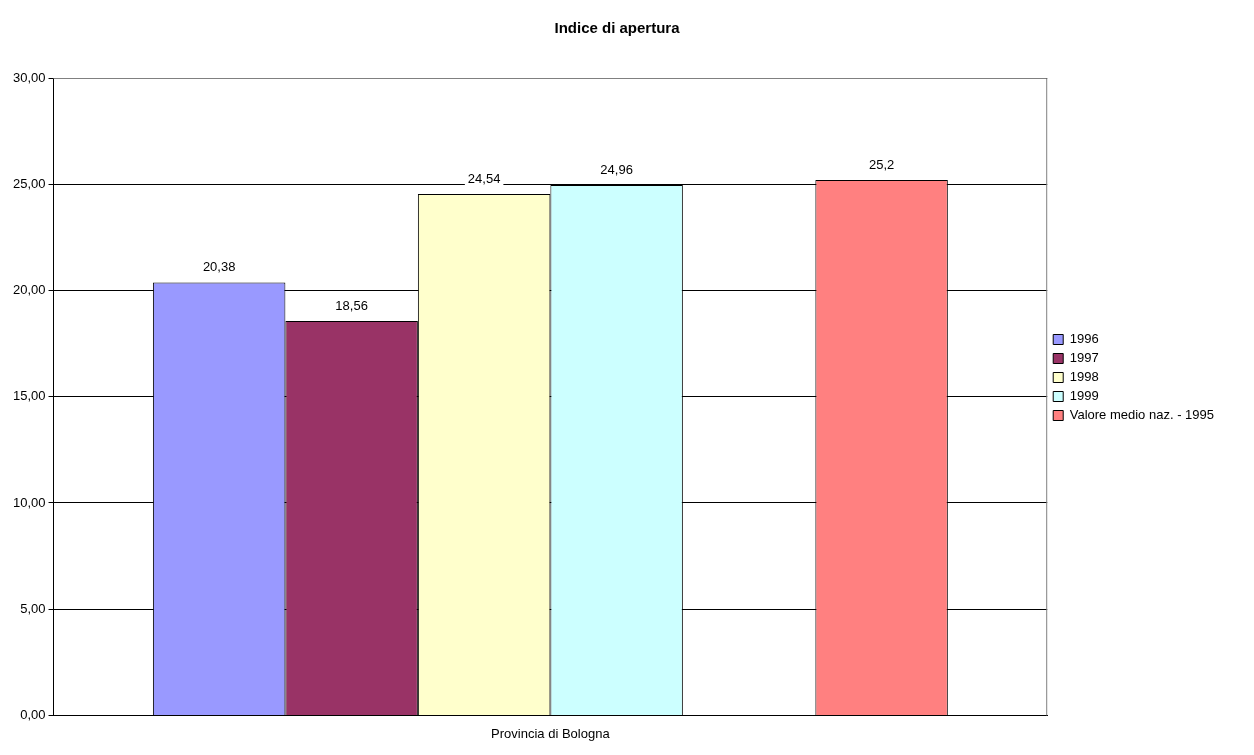  Describe the element at coordinates (33, 714) in the screenshot. I see `y-tick-label: 0,00` at that location.